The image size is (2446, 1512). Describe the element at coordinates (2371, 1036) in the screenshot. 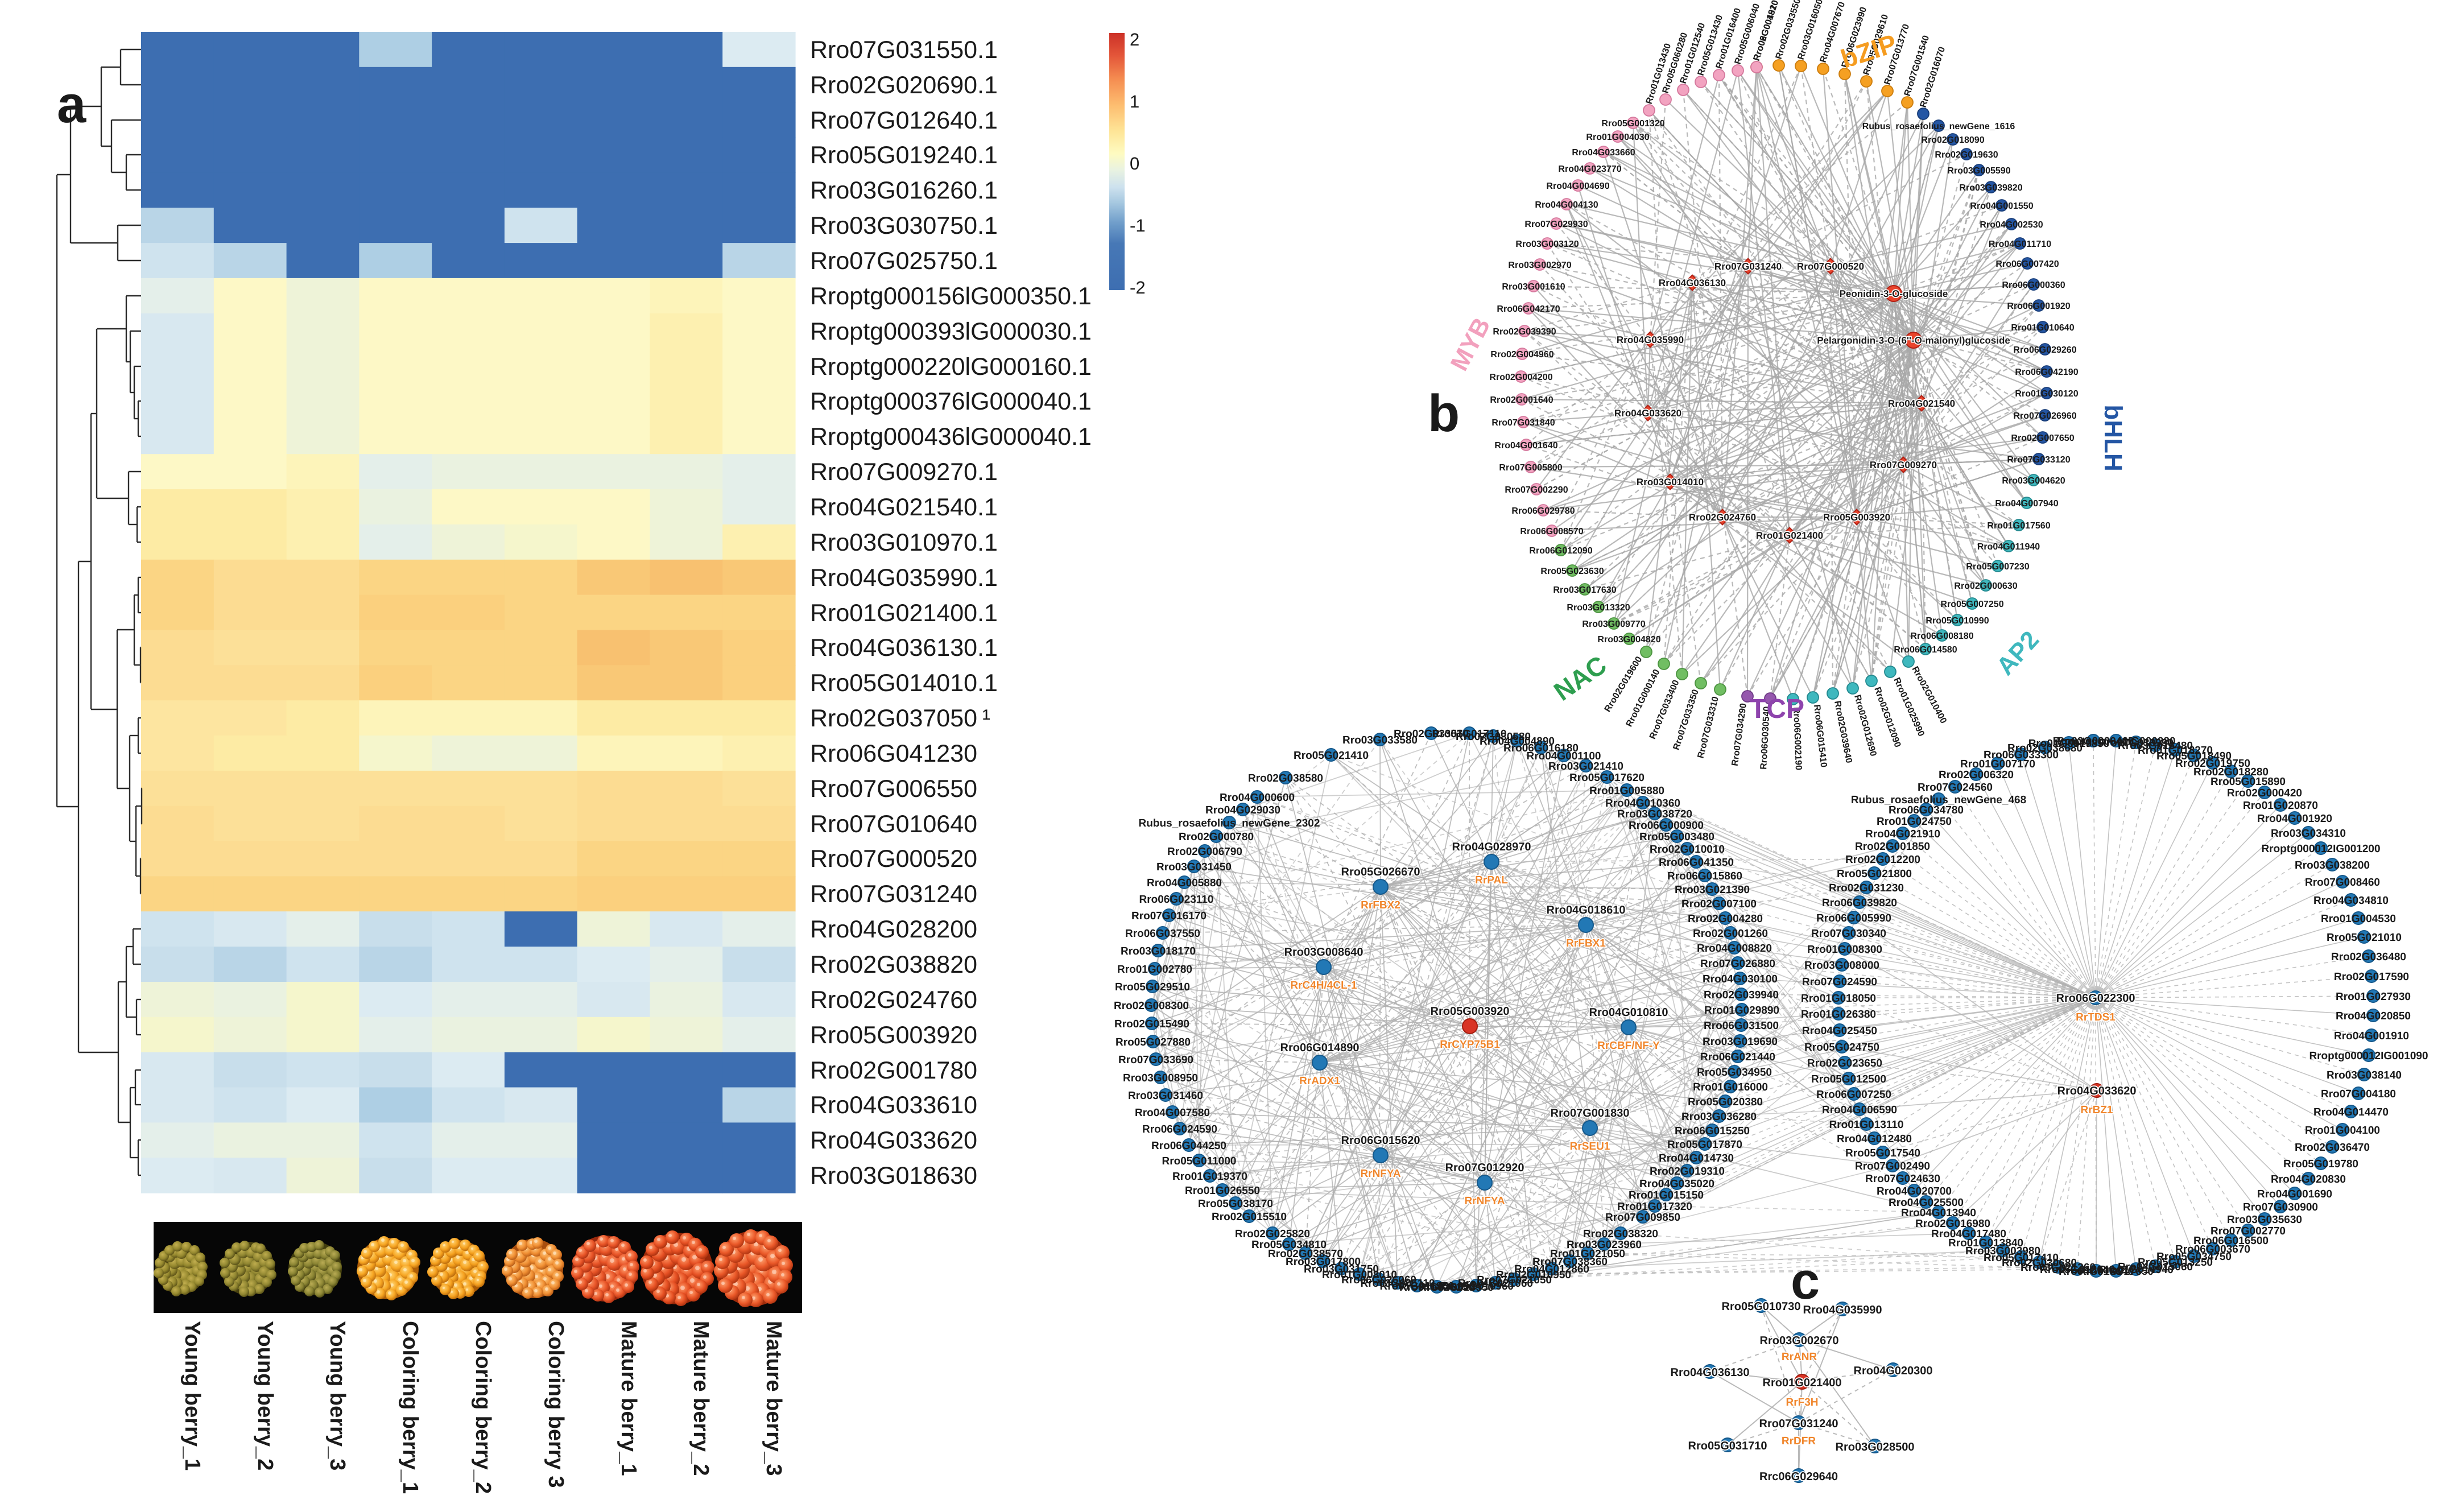

I see `svg-text: Rro04G001910` at that location.